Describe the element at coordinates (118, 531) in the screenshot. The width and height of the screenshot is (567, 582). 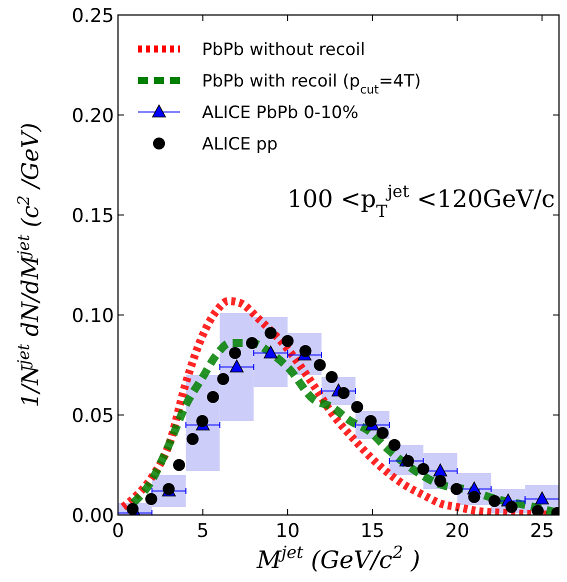
I see `x-tick-label: 0` at that location.